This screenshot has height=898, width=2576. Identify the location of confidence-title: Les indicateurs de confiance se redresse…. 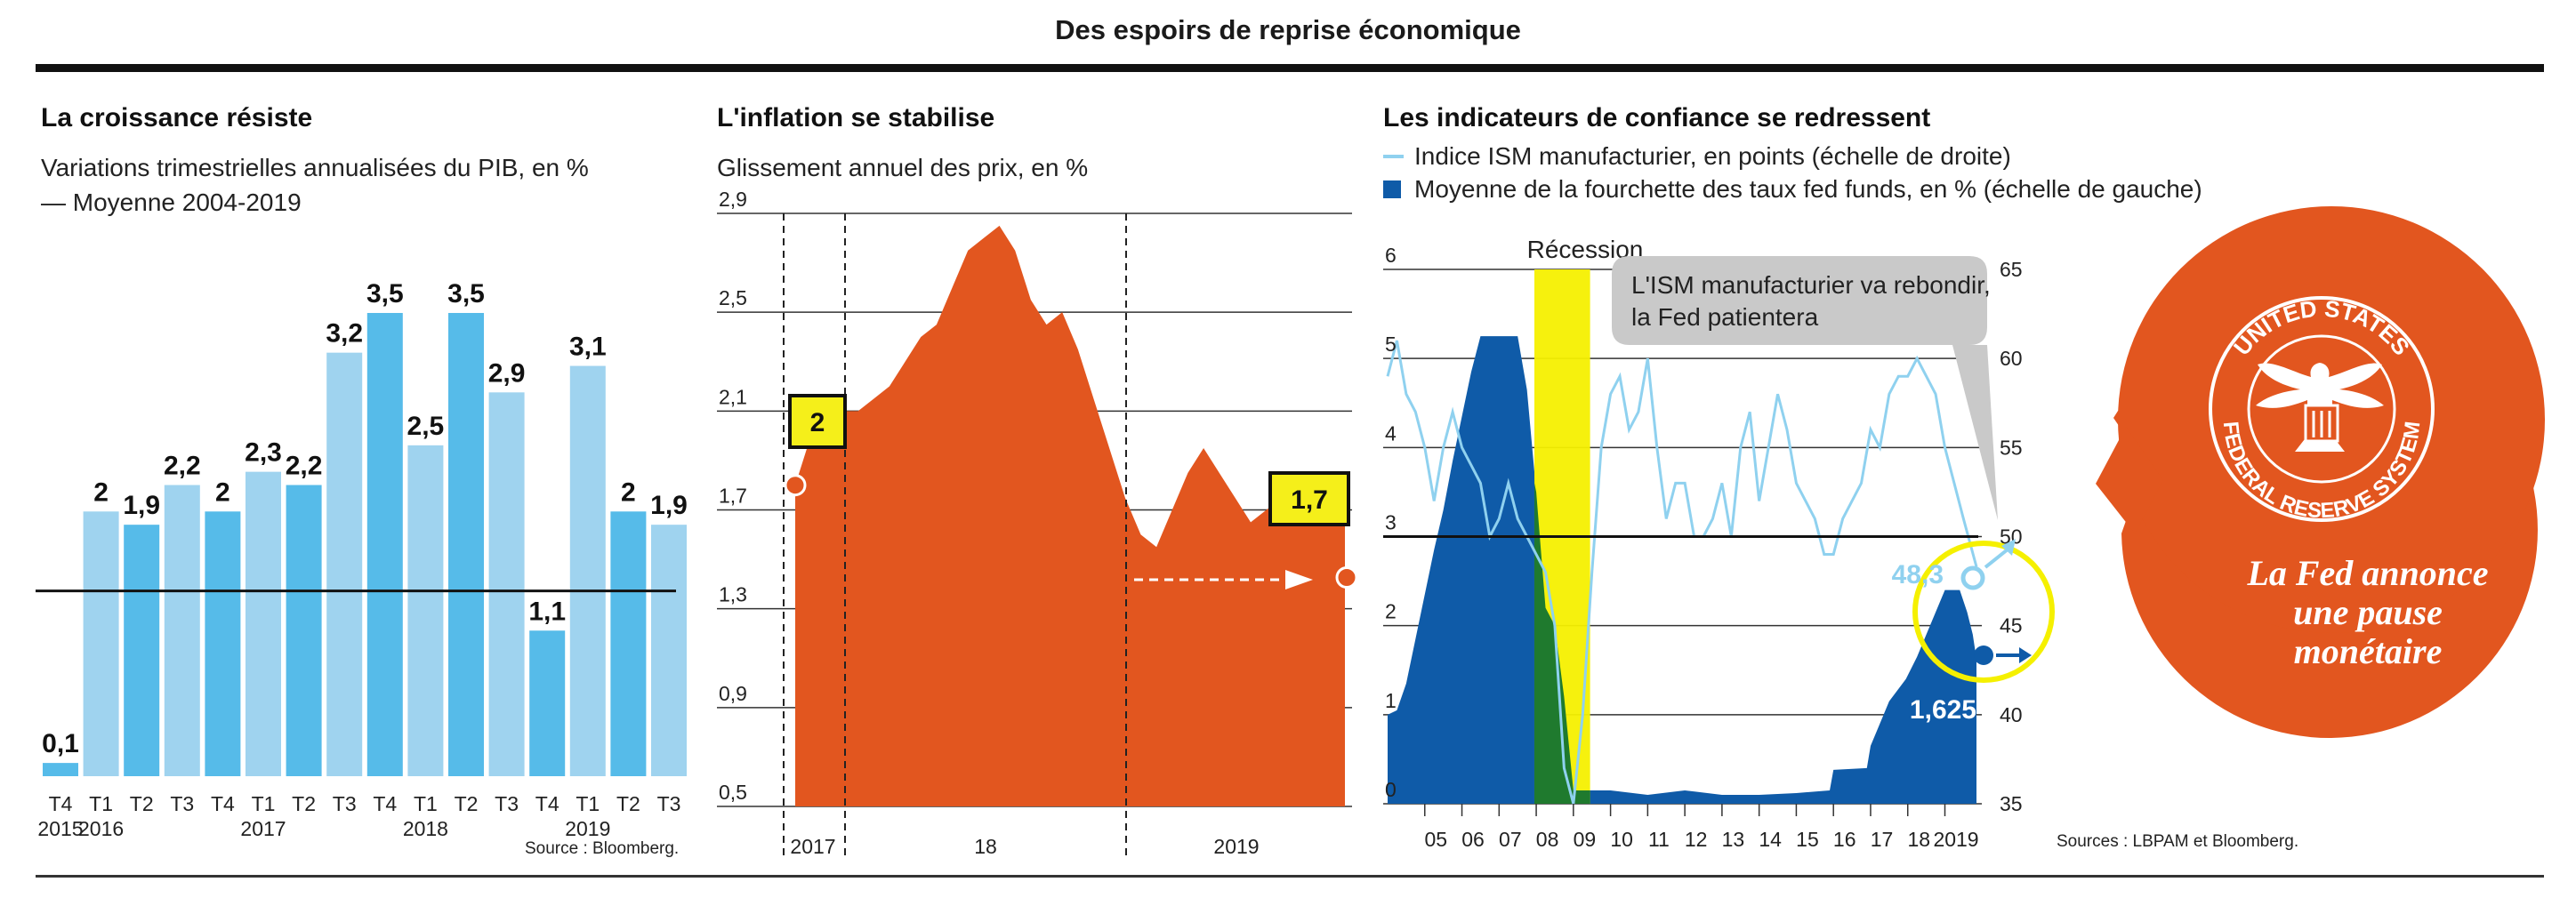
(1656, 118).